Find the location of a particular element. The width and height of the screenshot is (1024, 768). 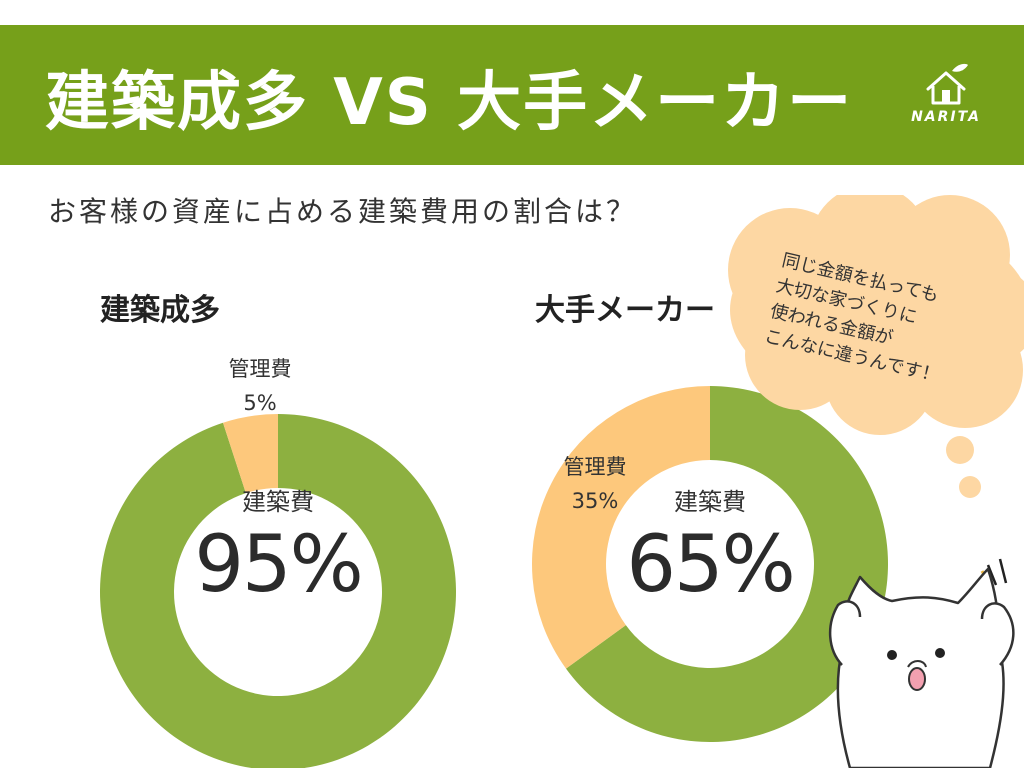

center-value-construction: 95% is located at coordinates (278, 565).